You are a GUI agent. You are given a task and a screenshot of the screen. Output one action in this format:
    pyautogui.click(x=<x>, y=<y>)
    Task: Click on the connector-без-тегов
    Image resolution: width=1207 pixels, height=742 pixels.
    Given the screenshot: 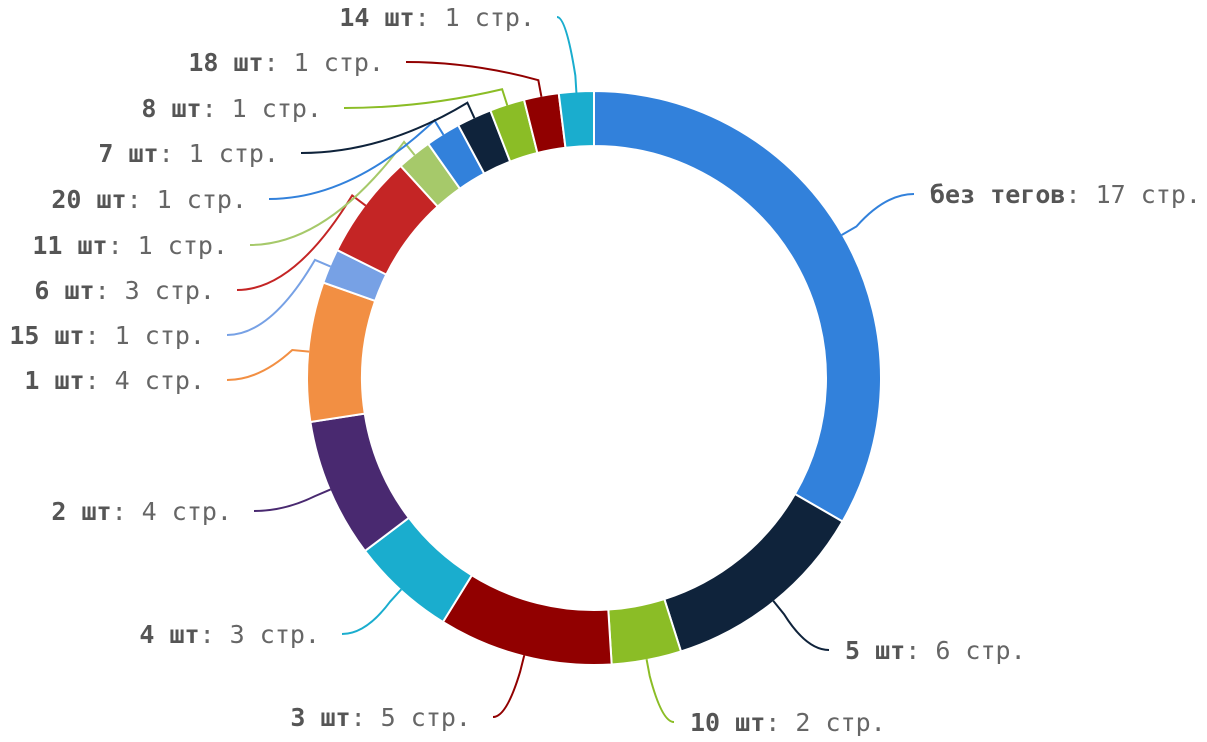 What is the action you would take?
    pyautogui.click(x=878, y=214)
    